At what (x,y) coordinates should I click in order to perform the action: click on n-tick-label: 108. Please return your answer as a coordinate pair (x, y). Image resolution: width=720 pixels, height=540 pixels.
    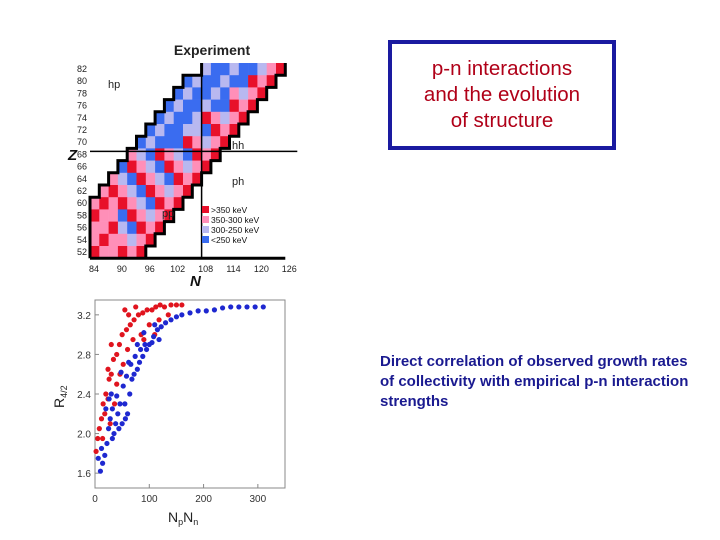
    Looking at the image, I should click on (205, 269).